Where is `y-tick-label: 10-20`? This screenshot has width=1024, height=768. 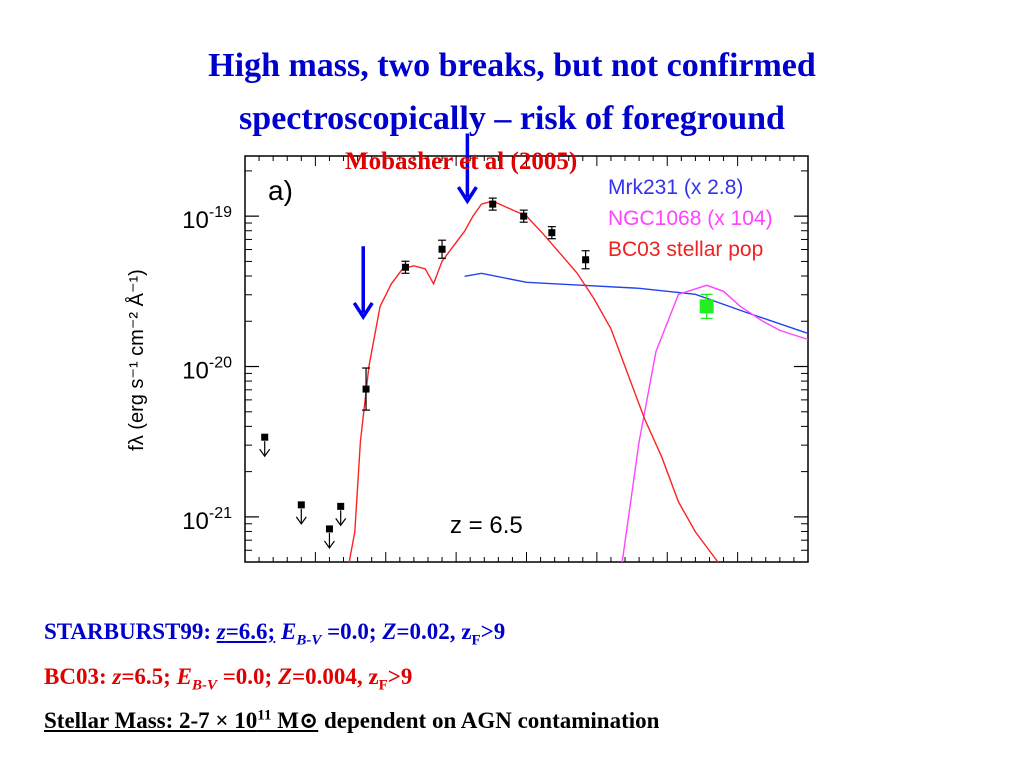
y-tick-label: 10-20 is located at coordinates (207, 370).